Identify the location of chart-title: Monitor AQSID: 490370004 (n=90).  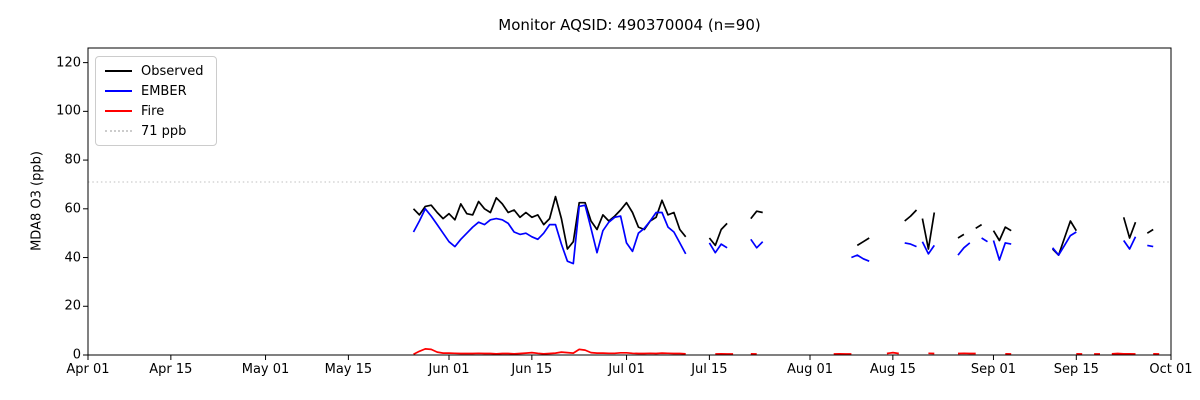
(629, 25).